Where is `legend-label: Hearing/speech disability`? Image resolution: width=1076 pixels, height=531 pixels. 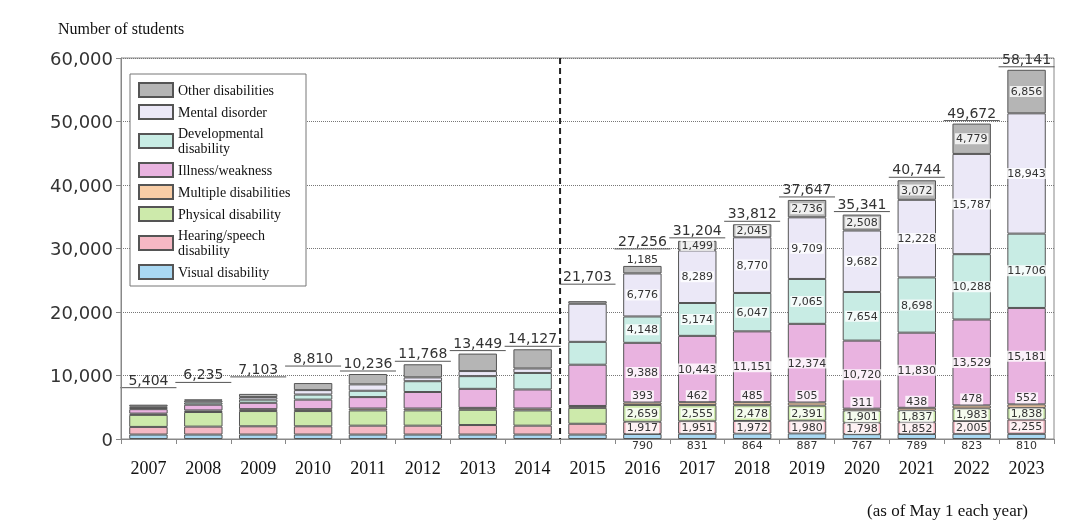
legend-label: Hearing/speech disability is located at coordinates (223, 243).